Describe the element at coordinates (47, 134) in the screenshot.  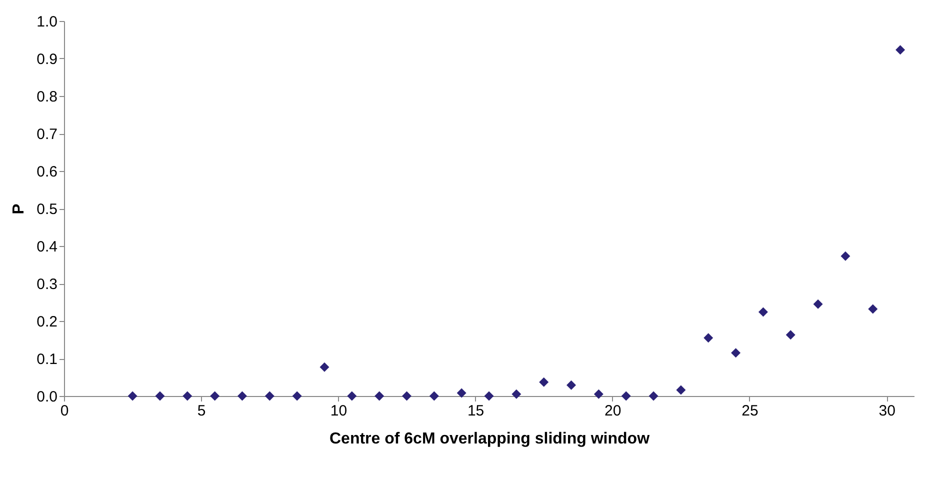
I see `y-tick-label: 0.7` at that location.